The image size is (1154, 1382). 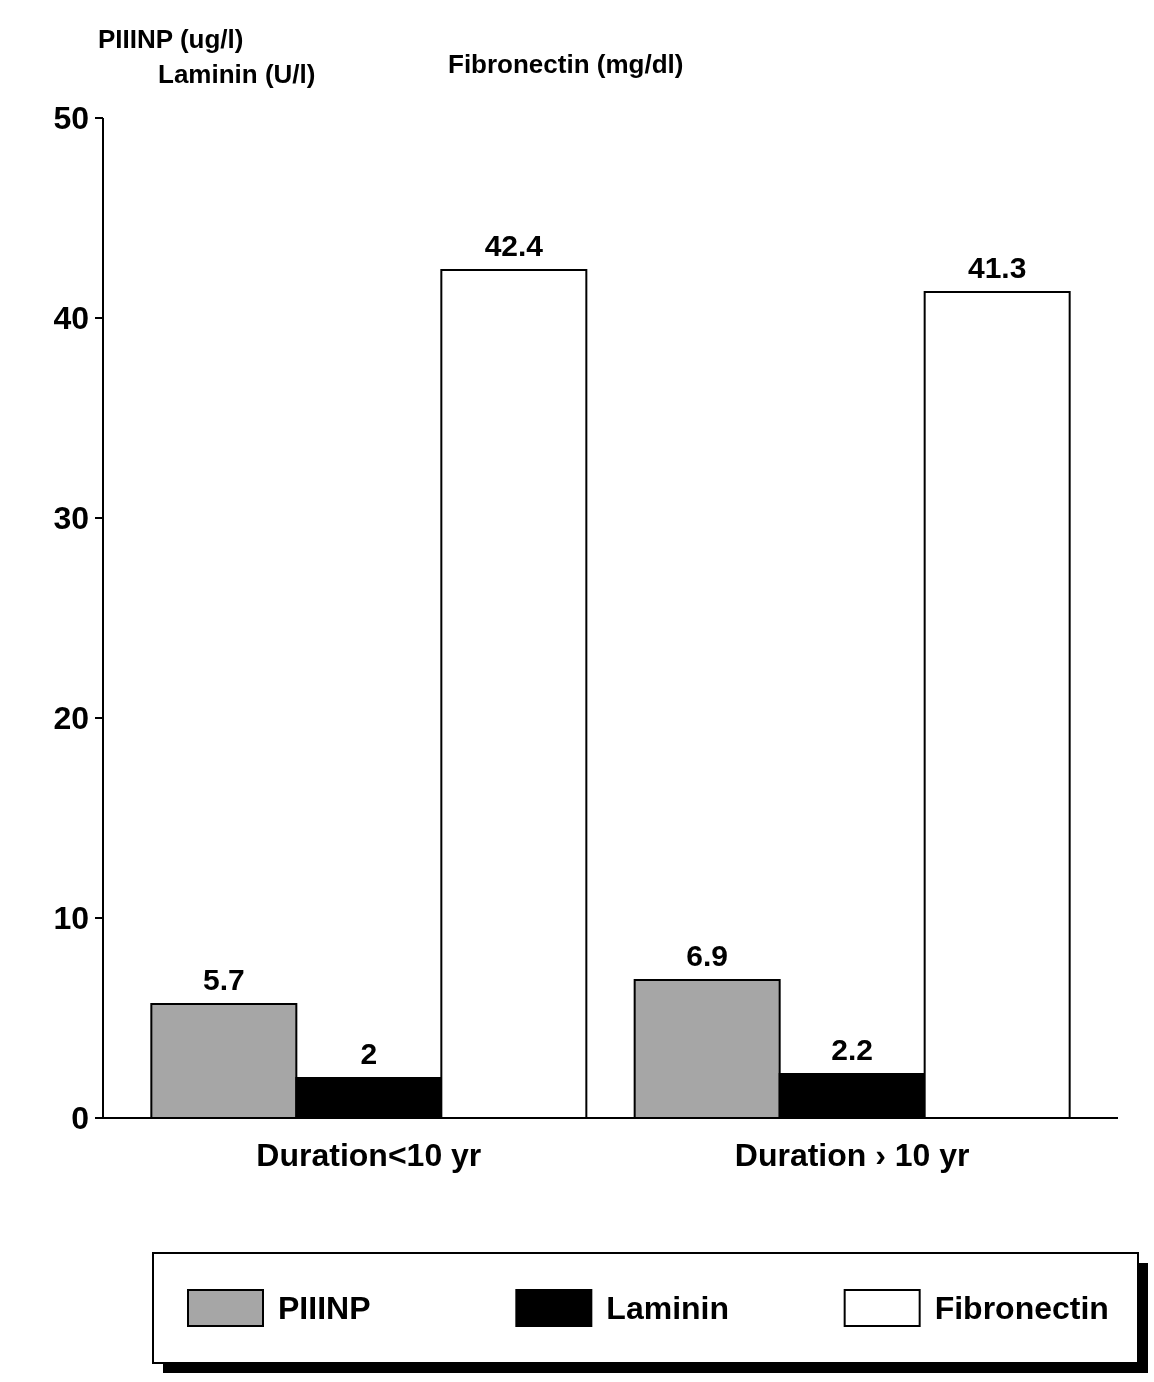 I want to click on y-tick-label: 20, so click(x=71, y=718).